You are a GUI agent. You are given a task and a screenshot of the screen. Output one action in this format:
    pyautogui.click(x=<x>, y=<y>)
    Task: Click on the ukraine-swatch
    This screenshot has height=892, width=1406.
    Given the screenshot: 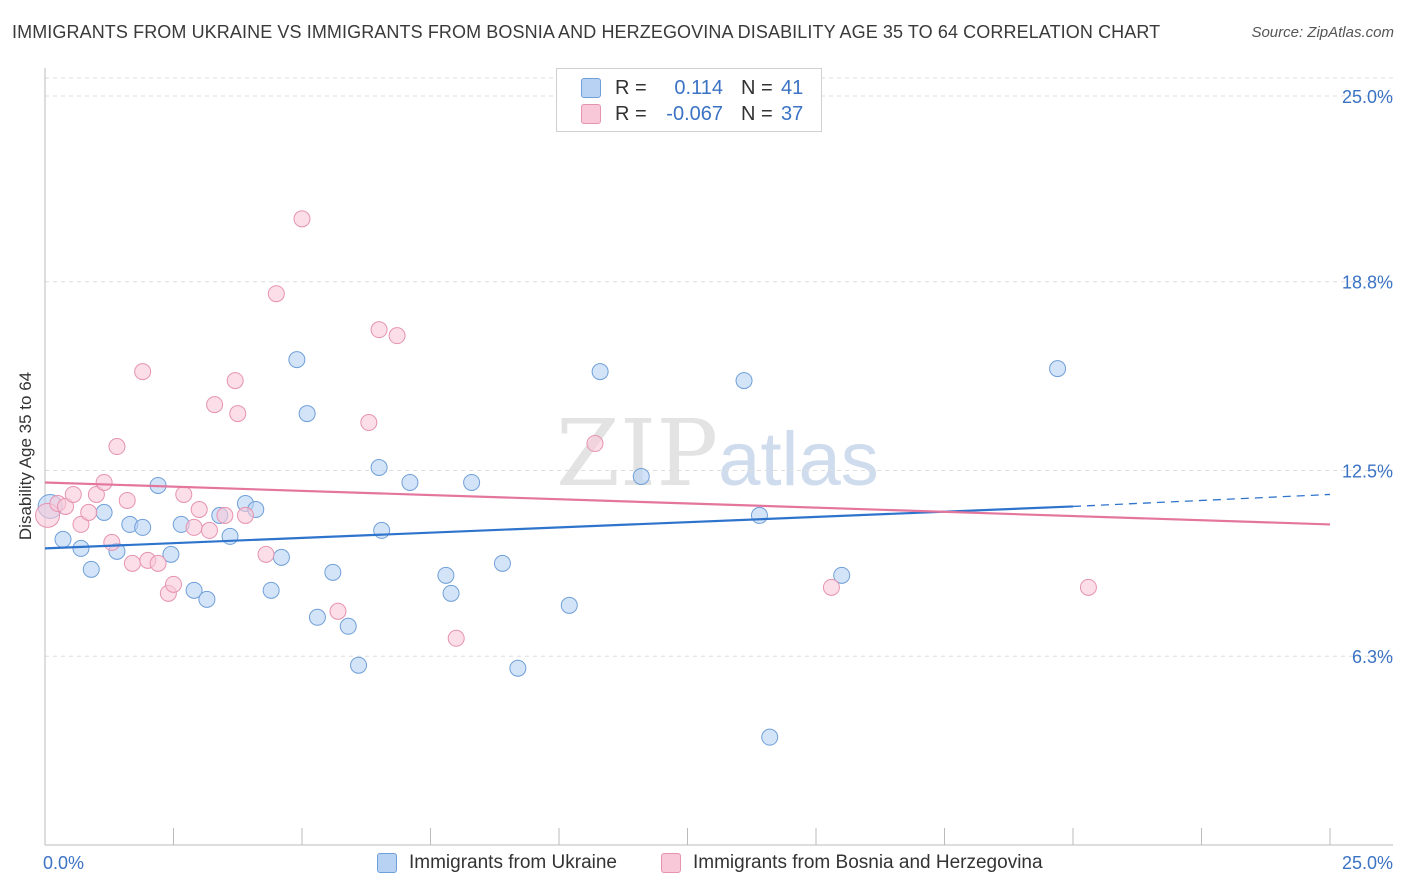 What is the action you would take?
    pyautogui.click(x=591, y=88)
    